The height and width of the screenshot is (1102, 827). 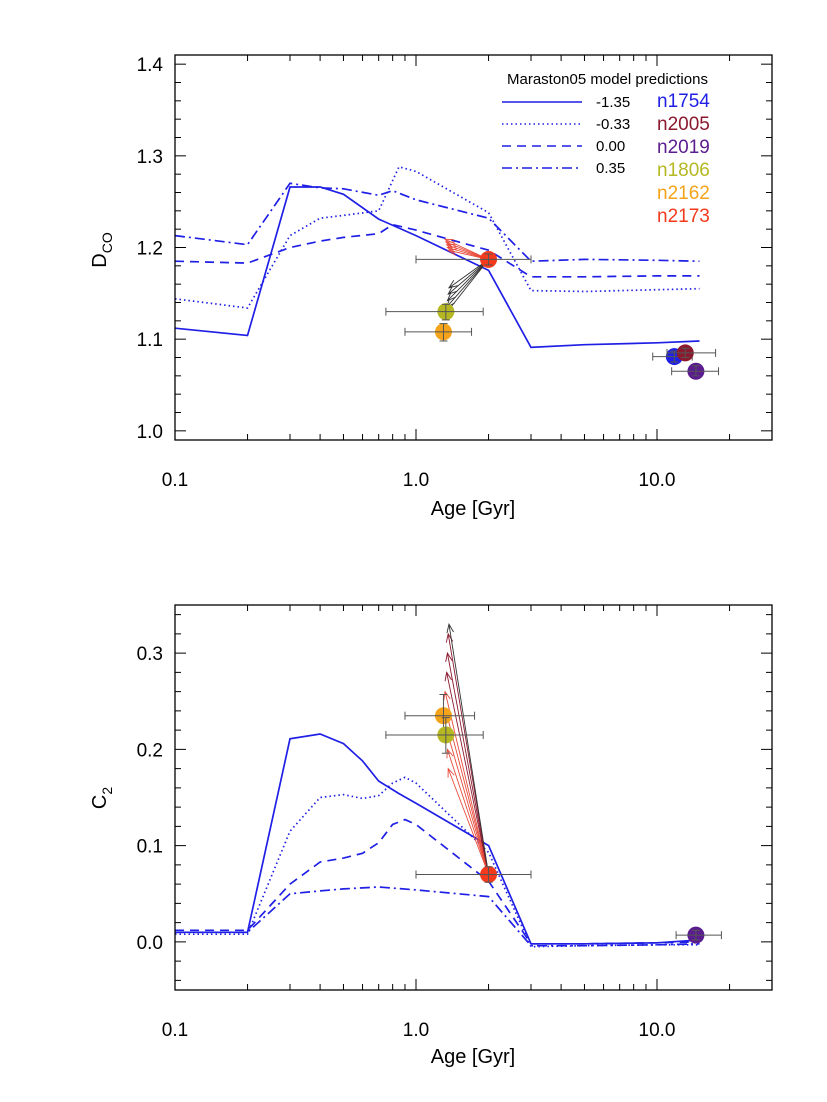 I want to click on dco-galaxy-points, so click(x=552, y=315).